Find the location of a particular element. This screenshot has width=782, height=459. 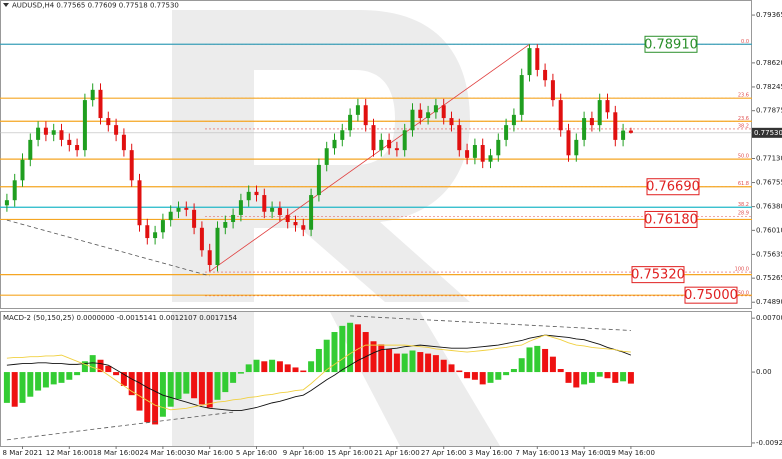

fib-label: 50.0 is located at coordinates (743, 157).